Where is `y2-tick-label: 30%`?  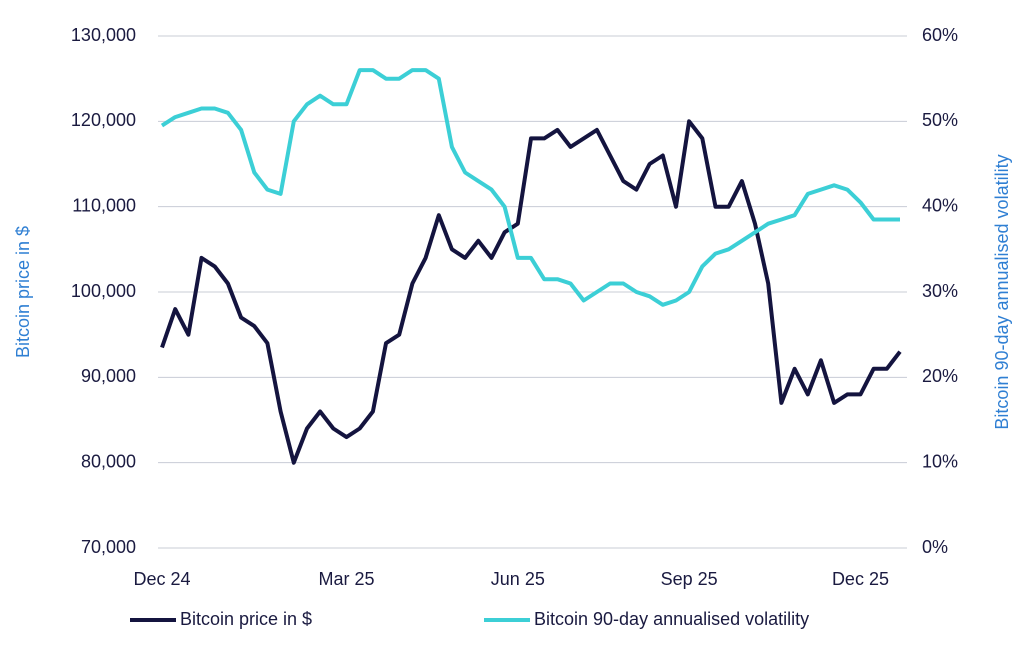
y2-tick-label: 30% is located at coordinates (940, 291).